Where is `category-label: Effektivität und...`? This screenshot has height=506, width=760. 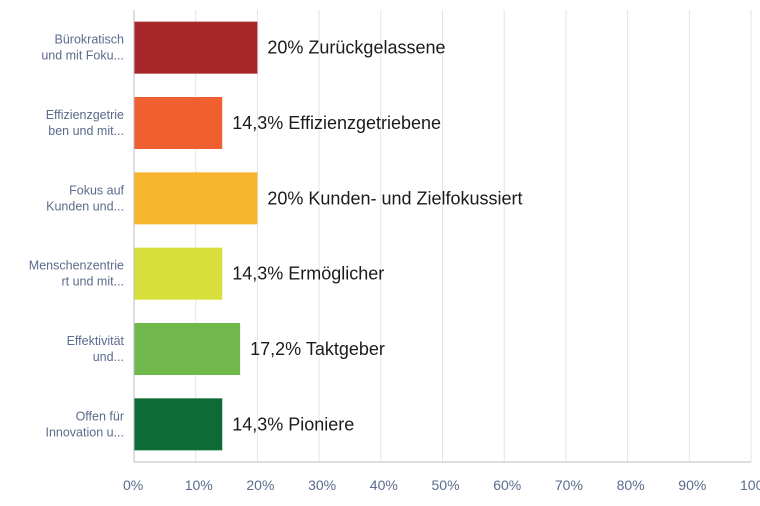
category-label: Effektivität und... is located at coordinates (96, 349).